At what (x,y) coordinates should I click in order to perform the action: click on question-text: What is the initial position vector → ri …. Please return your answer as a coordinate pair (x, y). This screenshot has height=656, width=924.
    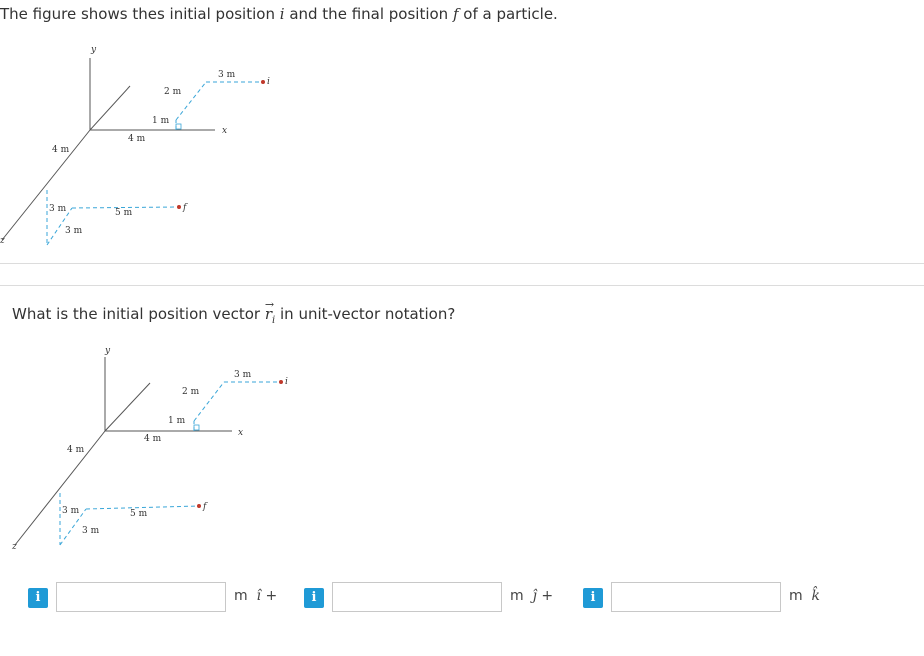
    Looking at the image, I should click on (234, 312).